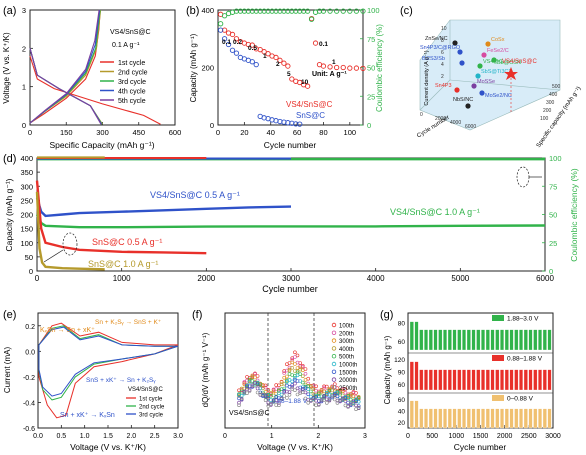  What do you see at coordinates (218, 132) in the screenshot?
I see `panel-b-xtick-label: 0` at bounding box center [218, 132].